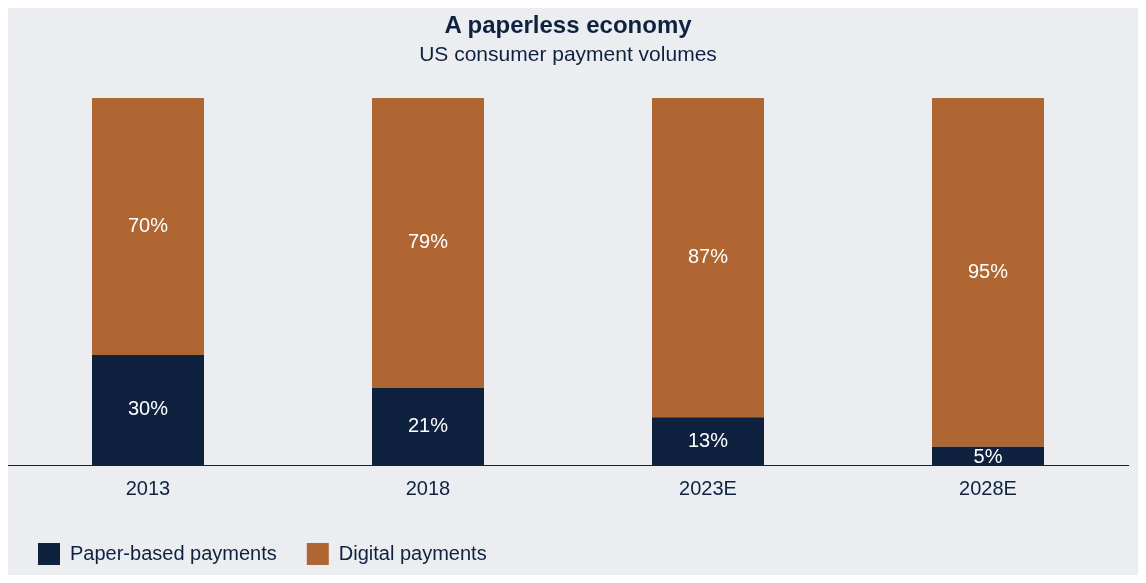 The height and width of the screenshot is (583, 1146). Describe the element at coordinates (708, 487) in the screenshot. I see `x-tick-label: 2023E` at that location.